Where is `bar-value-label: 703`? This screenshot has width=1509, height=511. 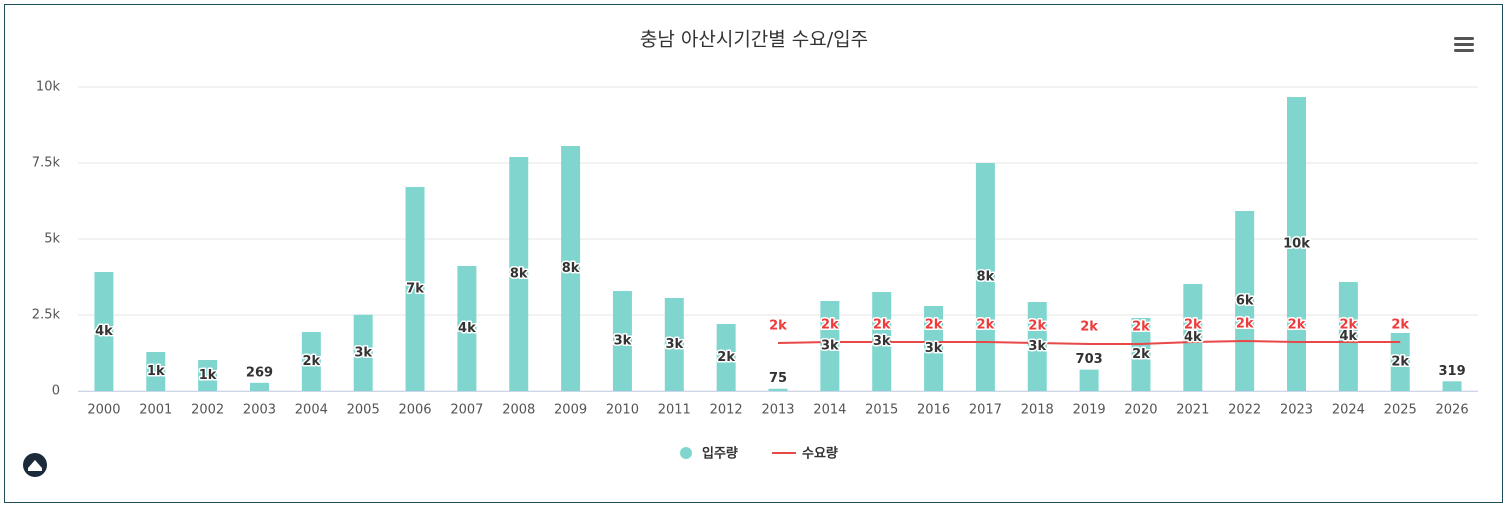 bar-value-label: 703 is located at coordinates (1089, 359).